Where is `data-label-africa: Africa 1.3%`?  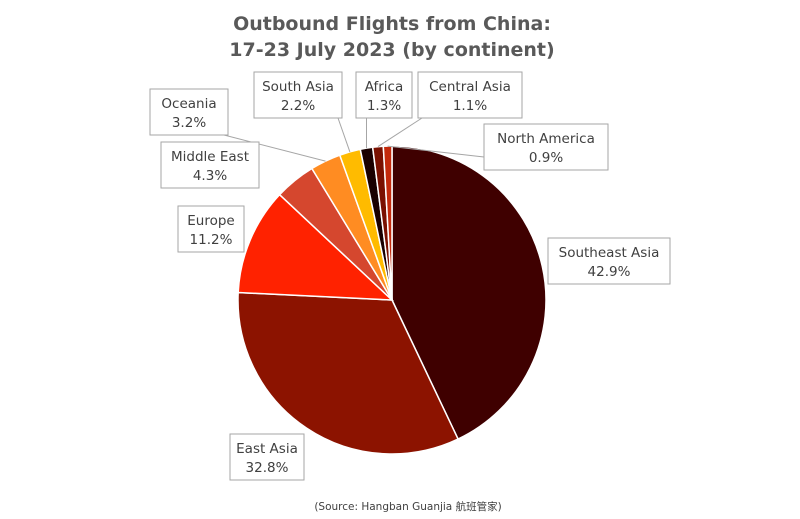
data-label-africa: Africa 1.3% is located at coordinates (384, 95).